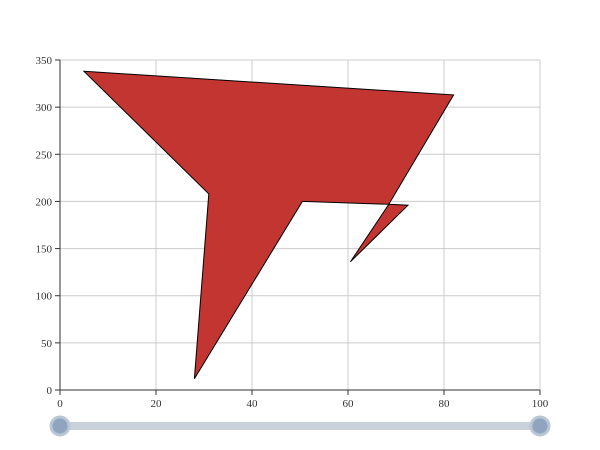 The width and height of the screenshot is (600, 450). What do you see at coordinates (44, 108) in the screenshot?
I see `y-tick-label-300: 300` at bounding box center [44, 108].